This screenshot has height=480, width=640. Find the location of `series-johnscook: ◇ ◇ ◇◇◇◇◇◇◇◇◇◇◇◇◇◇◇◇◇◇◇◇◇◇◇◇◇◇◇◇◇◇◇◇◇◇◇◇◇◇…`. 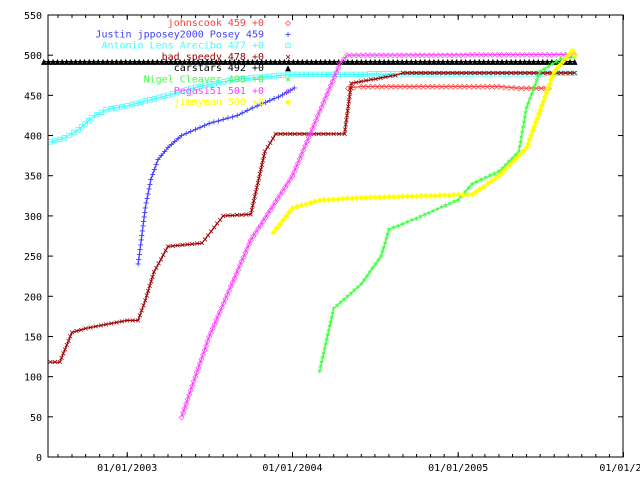

series-johnscook: ◇ ◇ ◇◇◇◇◇◇◇◇◇◇◇◇◇◇◇◇◇◇◇◇◇◇◇◇◇◇◇◇◇◇◇◇◇◇◇◇◇◇… is located at coordinates (448, 88).